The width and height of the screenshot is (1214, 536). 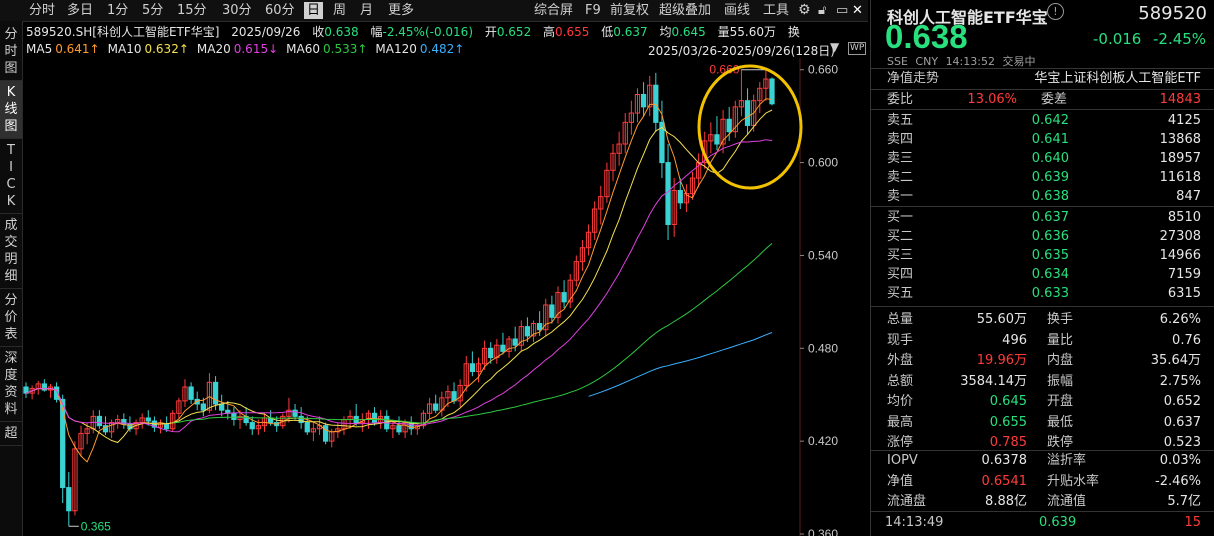 I want to click on exchange: SSE, so click(x=897, y=61).